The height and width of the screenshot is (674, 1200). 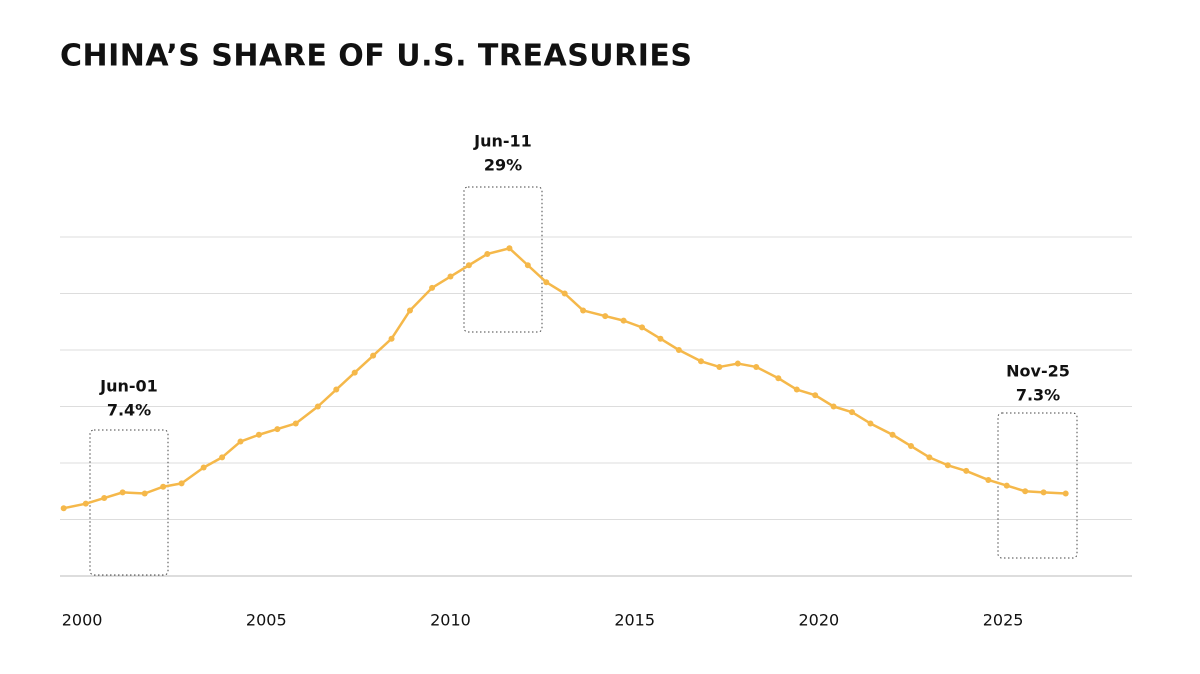 I want to click on x-tick-label: 2015, so click(x=634, y=620).